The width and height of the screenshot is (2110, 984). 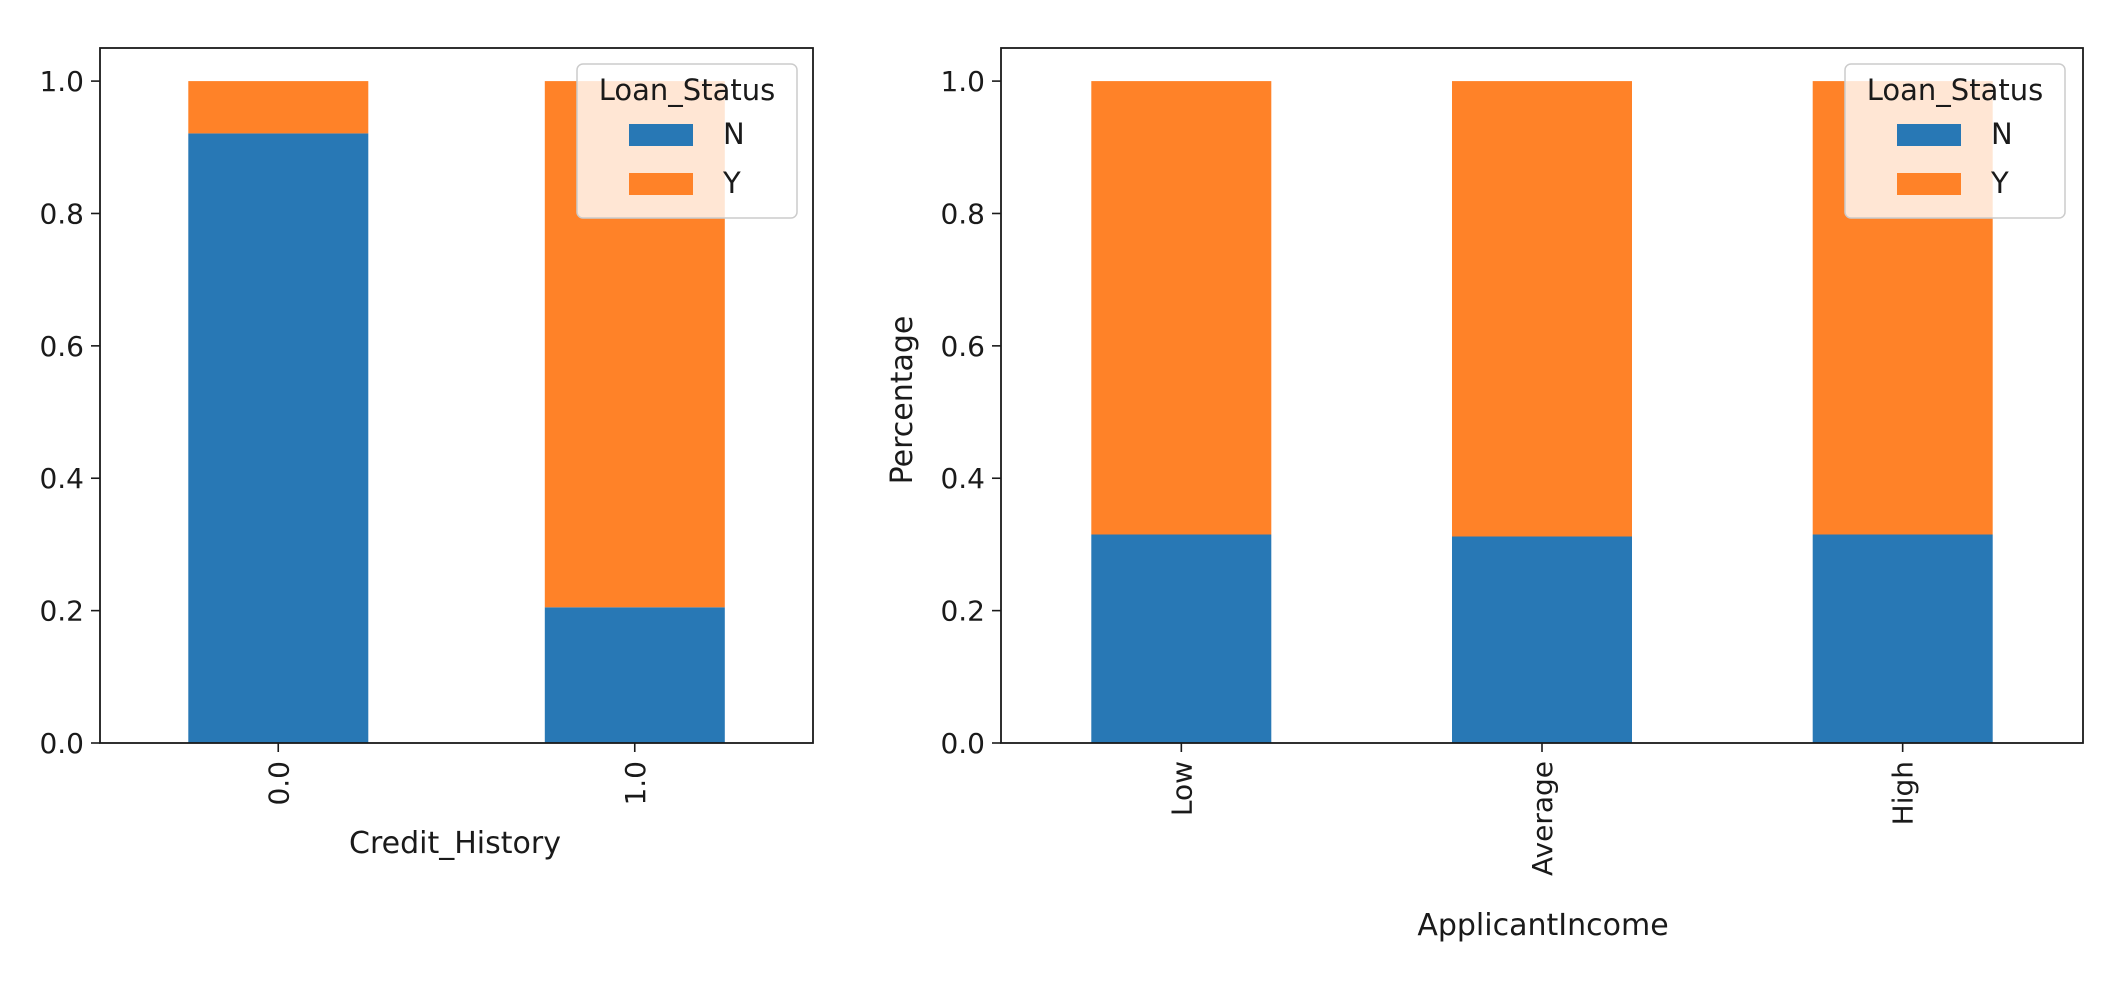 I want to click on bar-y-average, so click(x=1542, y=309).